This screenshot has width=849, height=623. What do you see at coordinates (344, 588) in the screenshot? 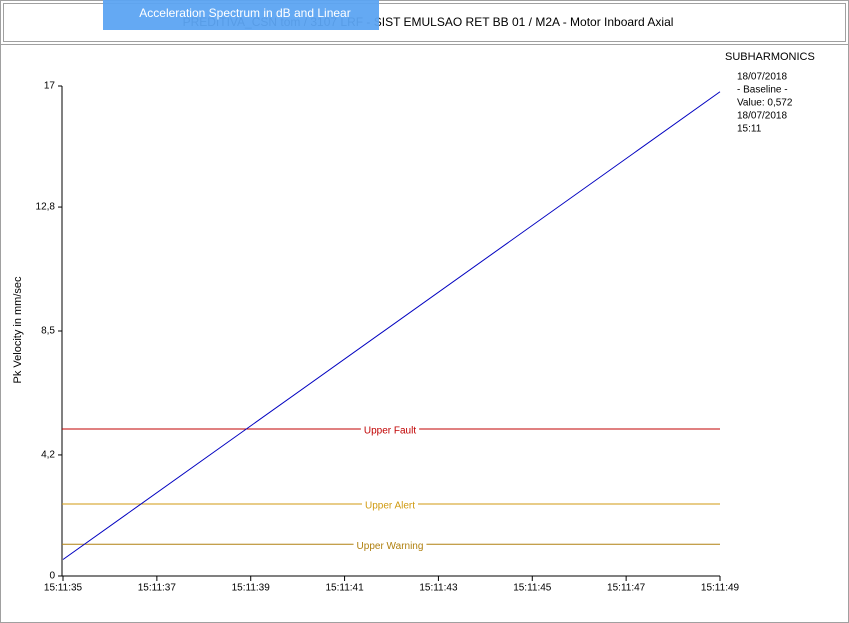
I see `x-tick-label: 15:11:41` at bounding box center [344, 588].